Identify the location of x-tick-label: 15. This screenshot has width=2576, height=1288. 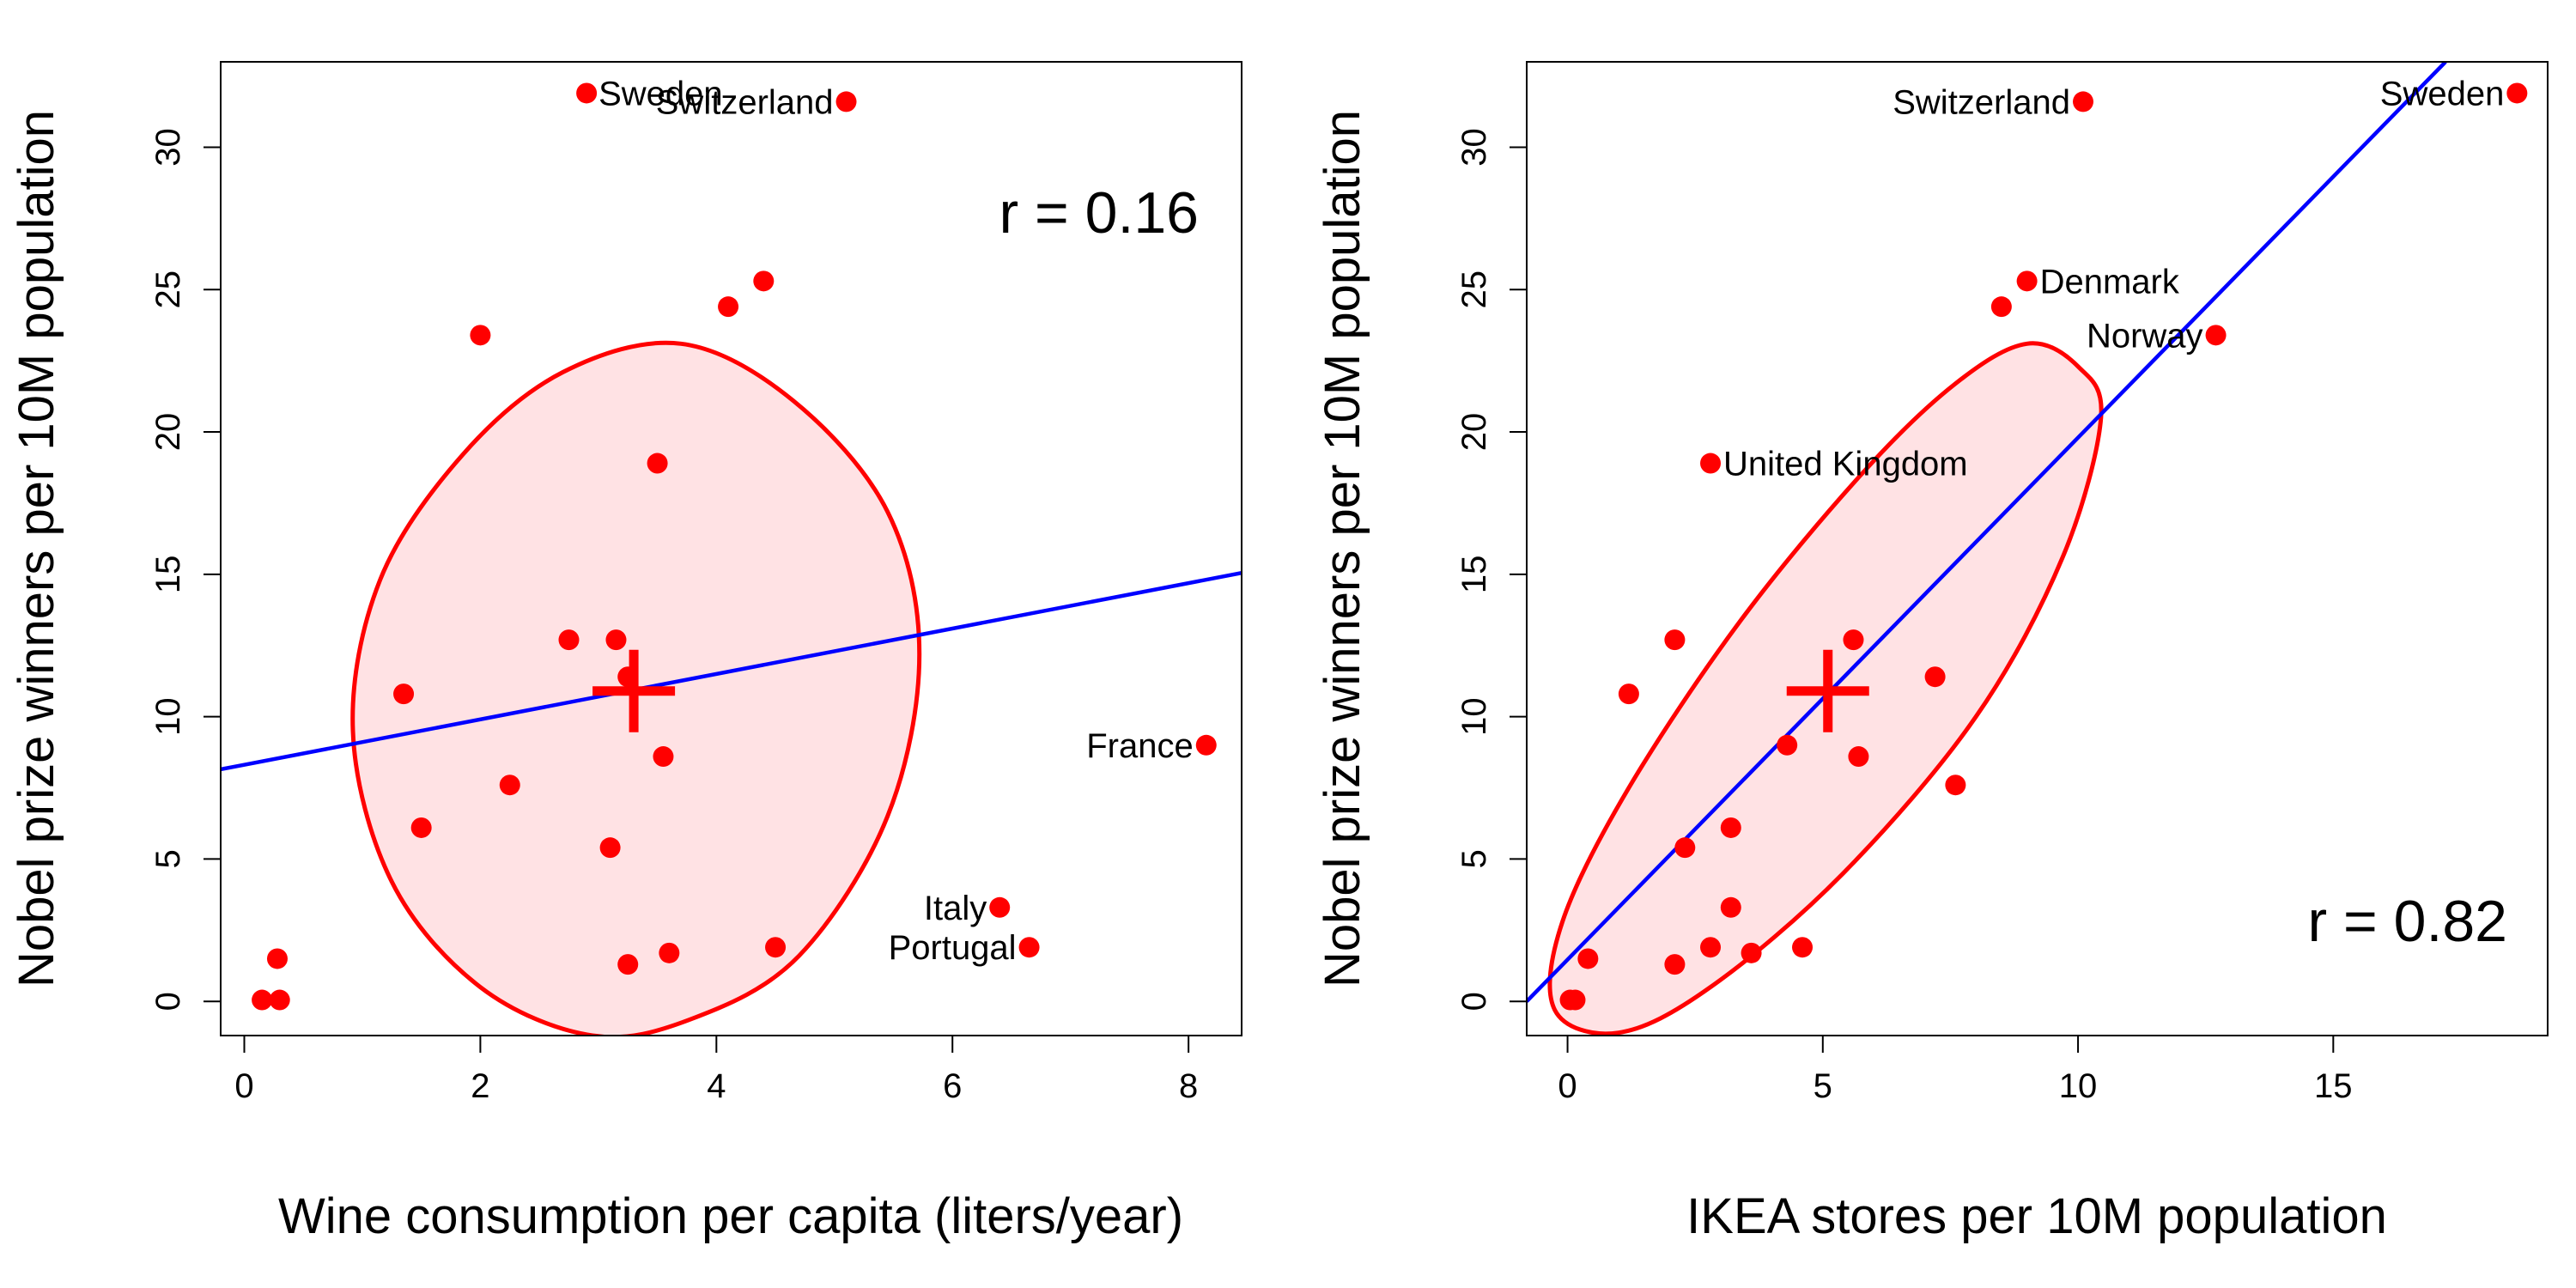
(2333, 1086).